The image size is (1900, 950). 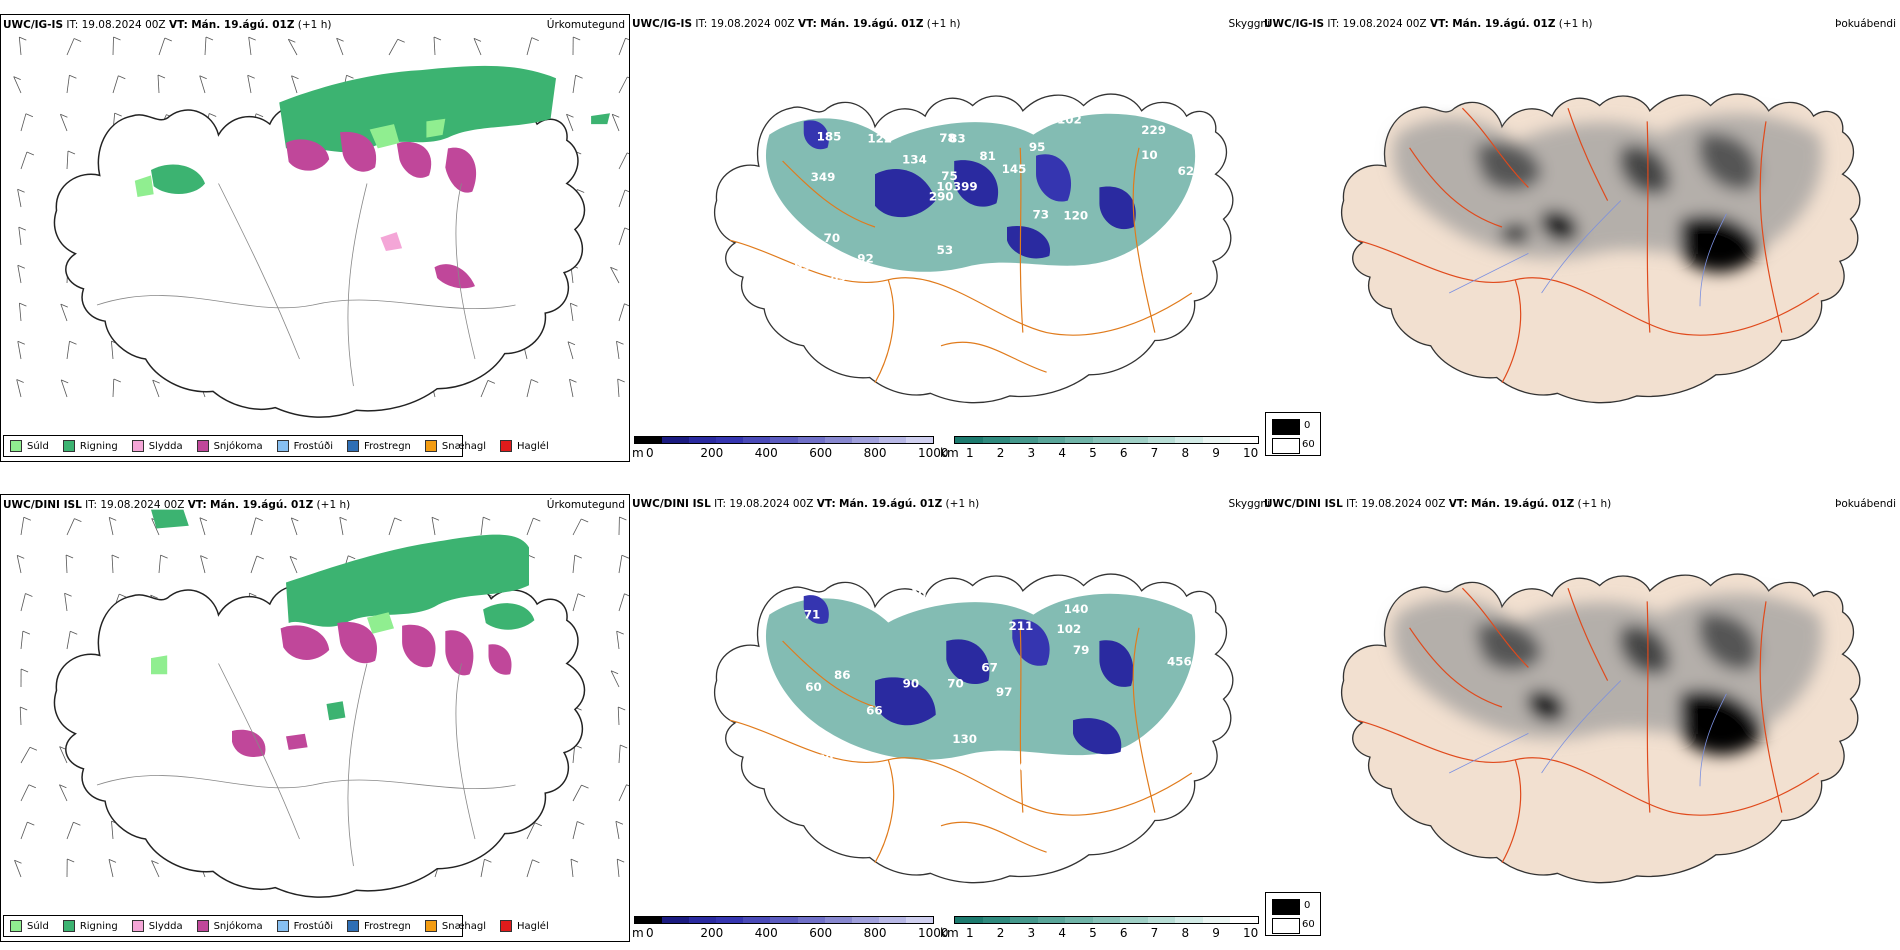 What do you see at coordinates (1020, 626) in the screenshot?
I see `ceiling-value-label: 211` at bounding box center [1020, 626].